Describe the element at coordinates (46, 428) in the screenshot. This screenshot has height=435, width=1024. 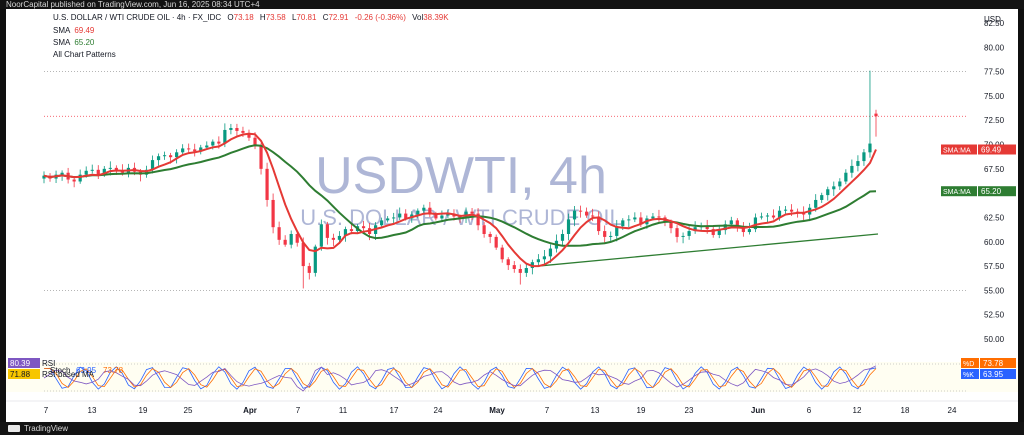
I see `footer-brand: TradingView` at that location.